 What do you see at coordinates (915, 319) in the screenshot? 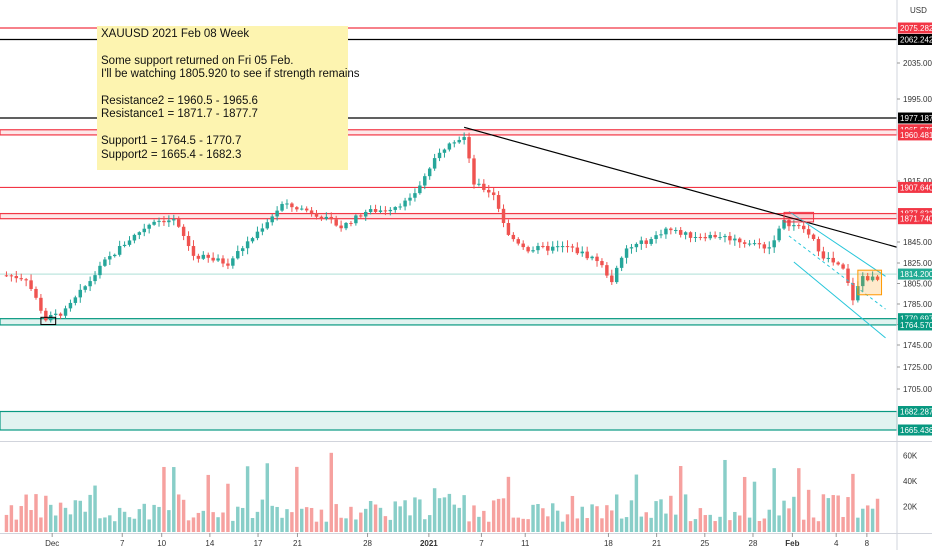
I see `price-tag: 1770.697` at bounding box center [915, 319].